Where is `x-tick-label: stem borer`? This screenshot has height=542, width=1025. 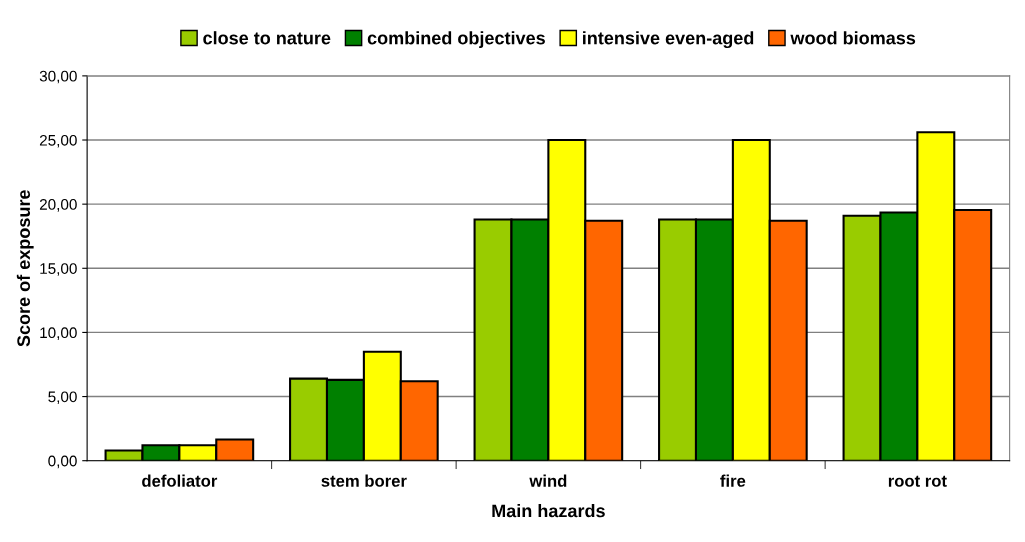 x-tick-label: stem borer is located at coordinates (364, 480).